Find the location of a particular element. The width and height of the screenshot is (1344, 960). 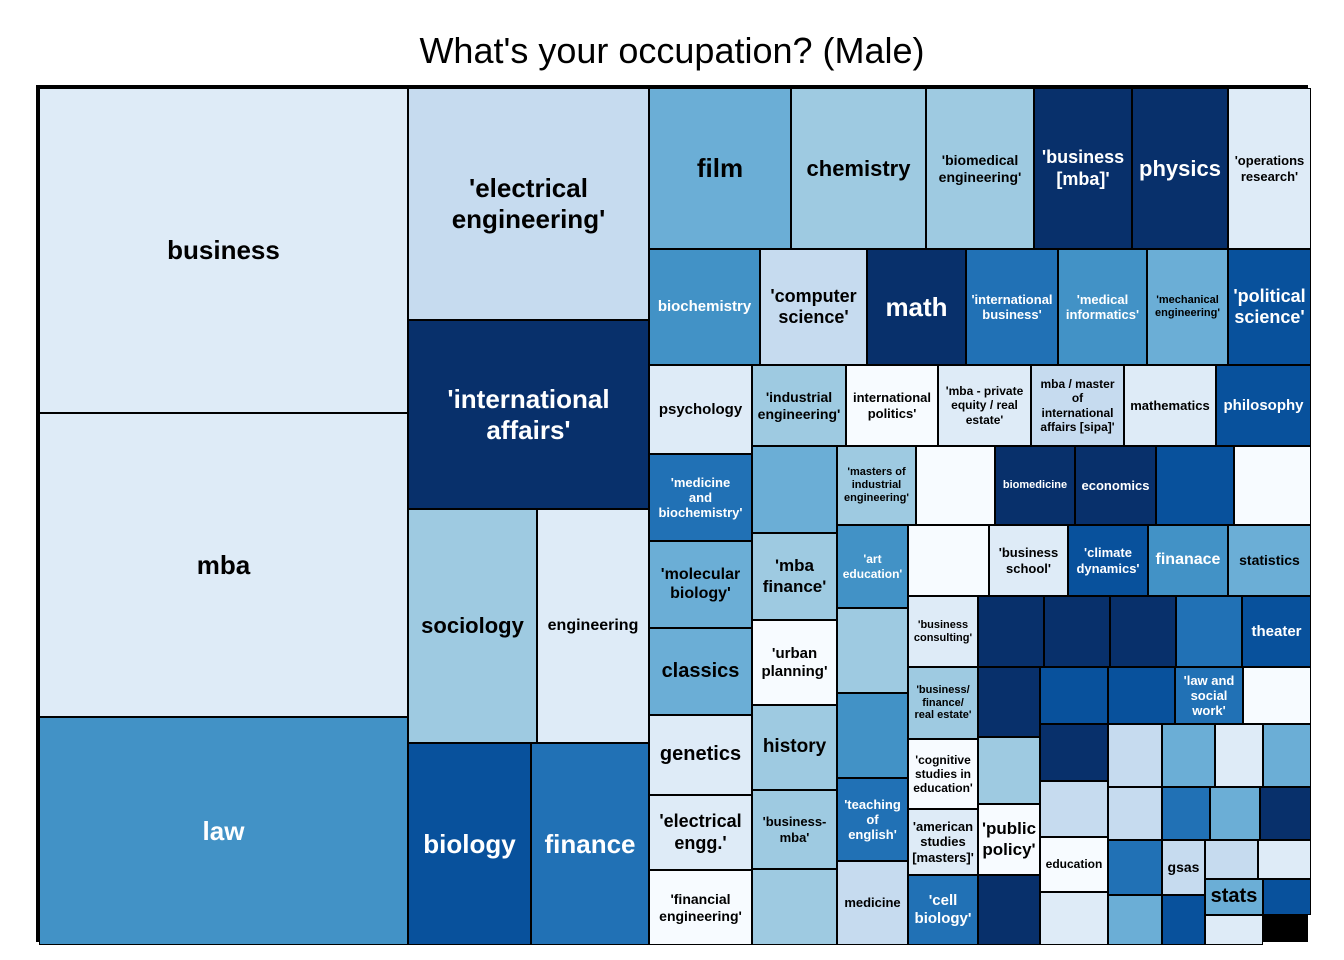

treemap-label-climate-dynamics: 'climate dynamics' is located at coordinates (1108, 560).